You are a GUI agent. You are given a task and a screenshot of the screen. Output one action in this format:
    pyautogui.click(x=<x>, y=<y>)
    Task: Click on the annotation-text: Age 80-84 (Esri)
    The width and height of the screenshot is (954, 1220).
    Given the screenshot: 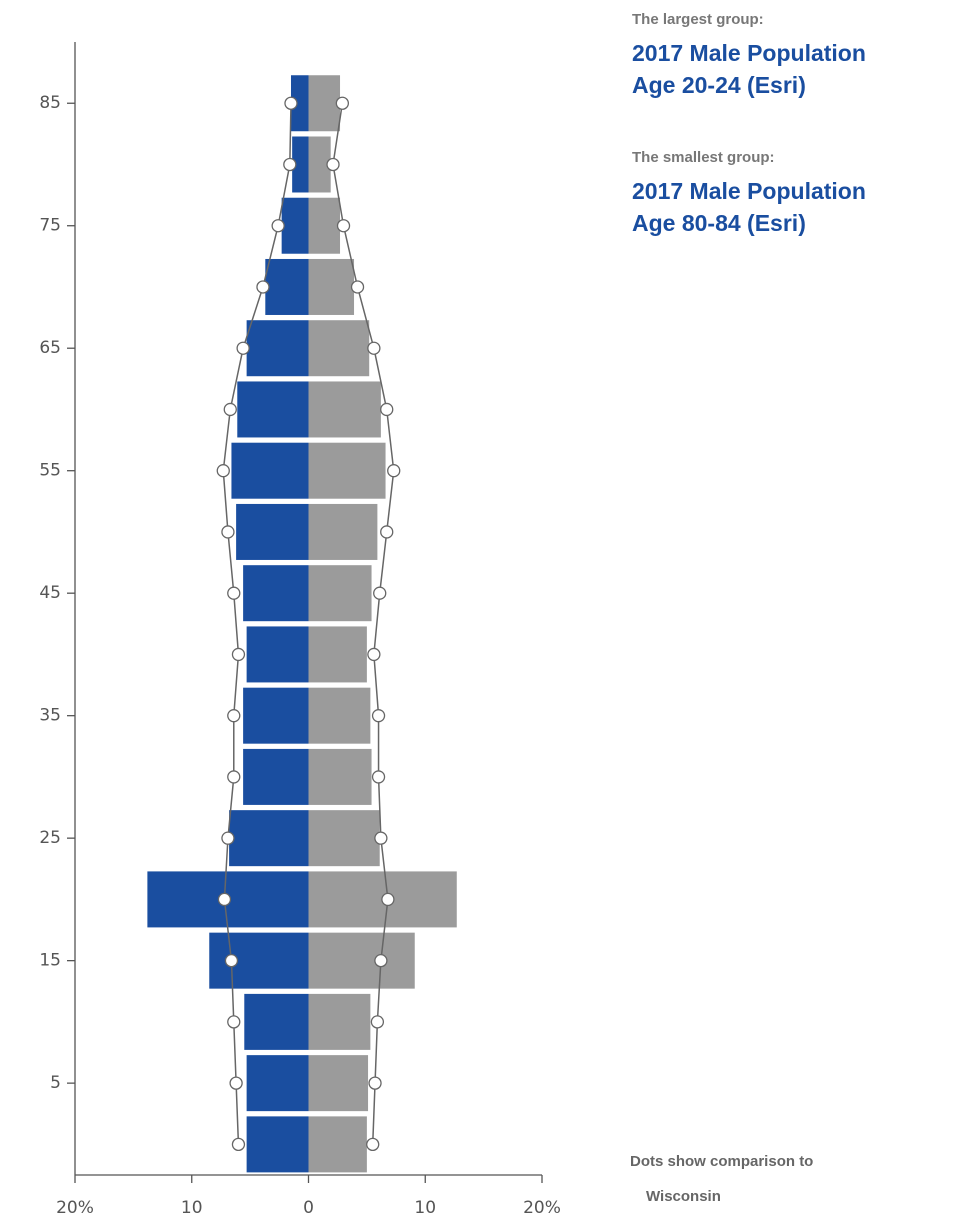 What is the action you would take?
    pyautogui.click(x=719, y=223)
    